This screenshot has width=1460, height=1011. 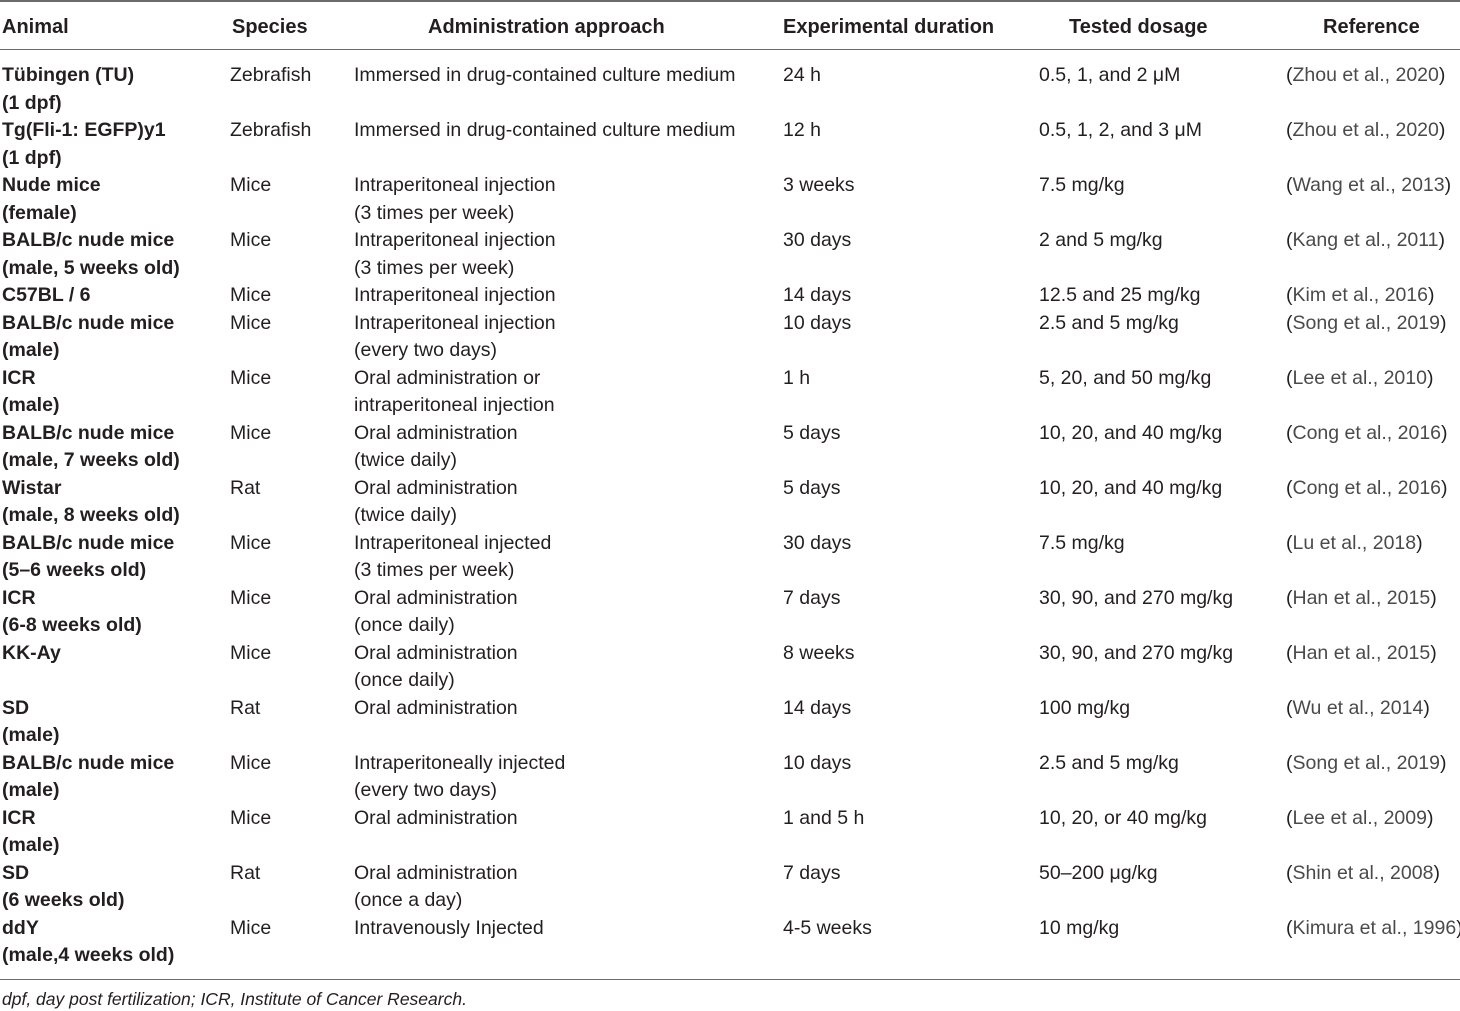 I want to click on cell-animal: C57BL / 6, so click(x=46, y=296).